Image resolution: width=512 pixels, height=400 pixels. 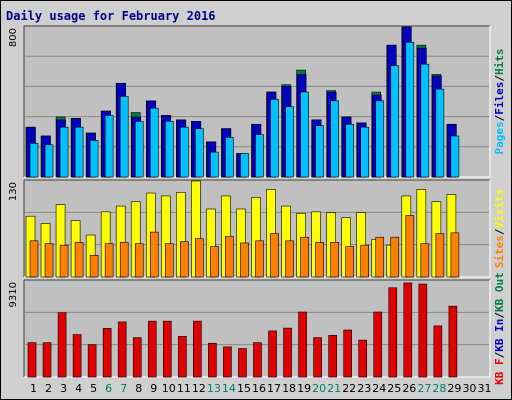 I want to click on day-label: 6, so click(x=108, y=388).